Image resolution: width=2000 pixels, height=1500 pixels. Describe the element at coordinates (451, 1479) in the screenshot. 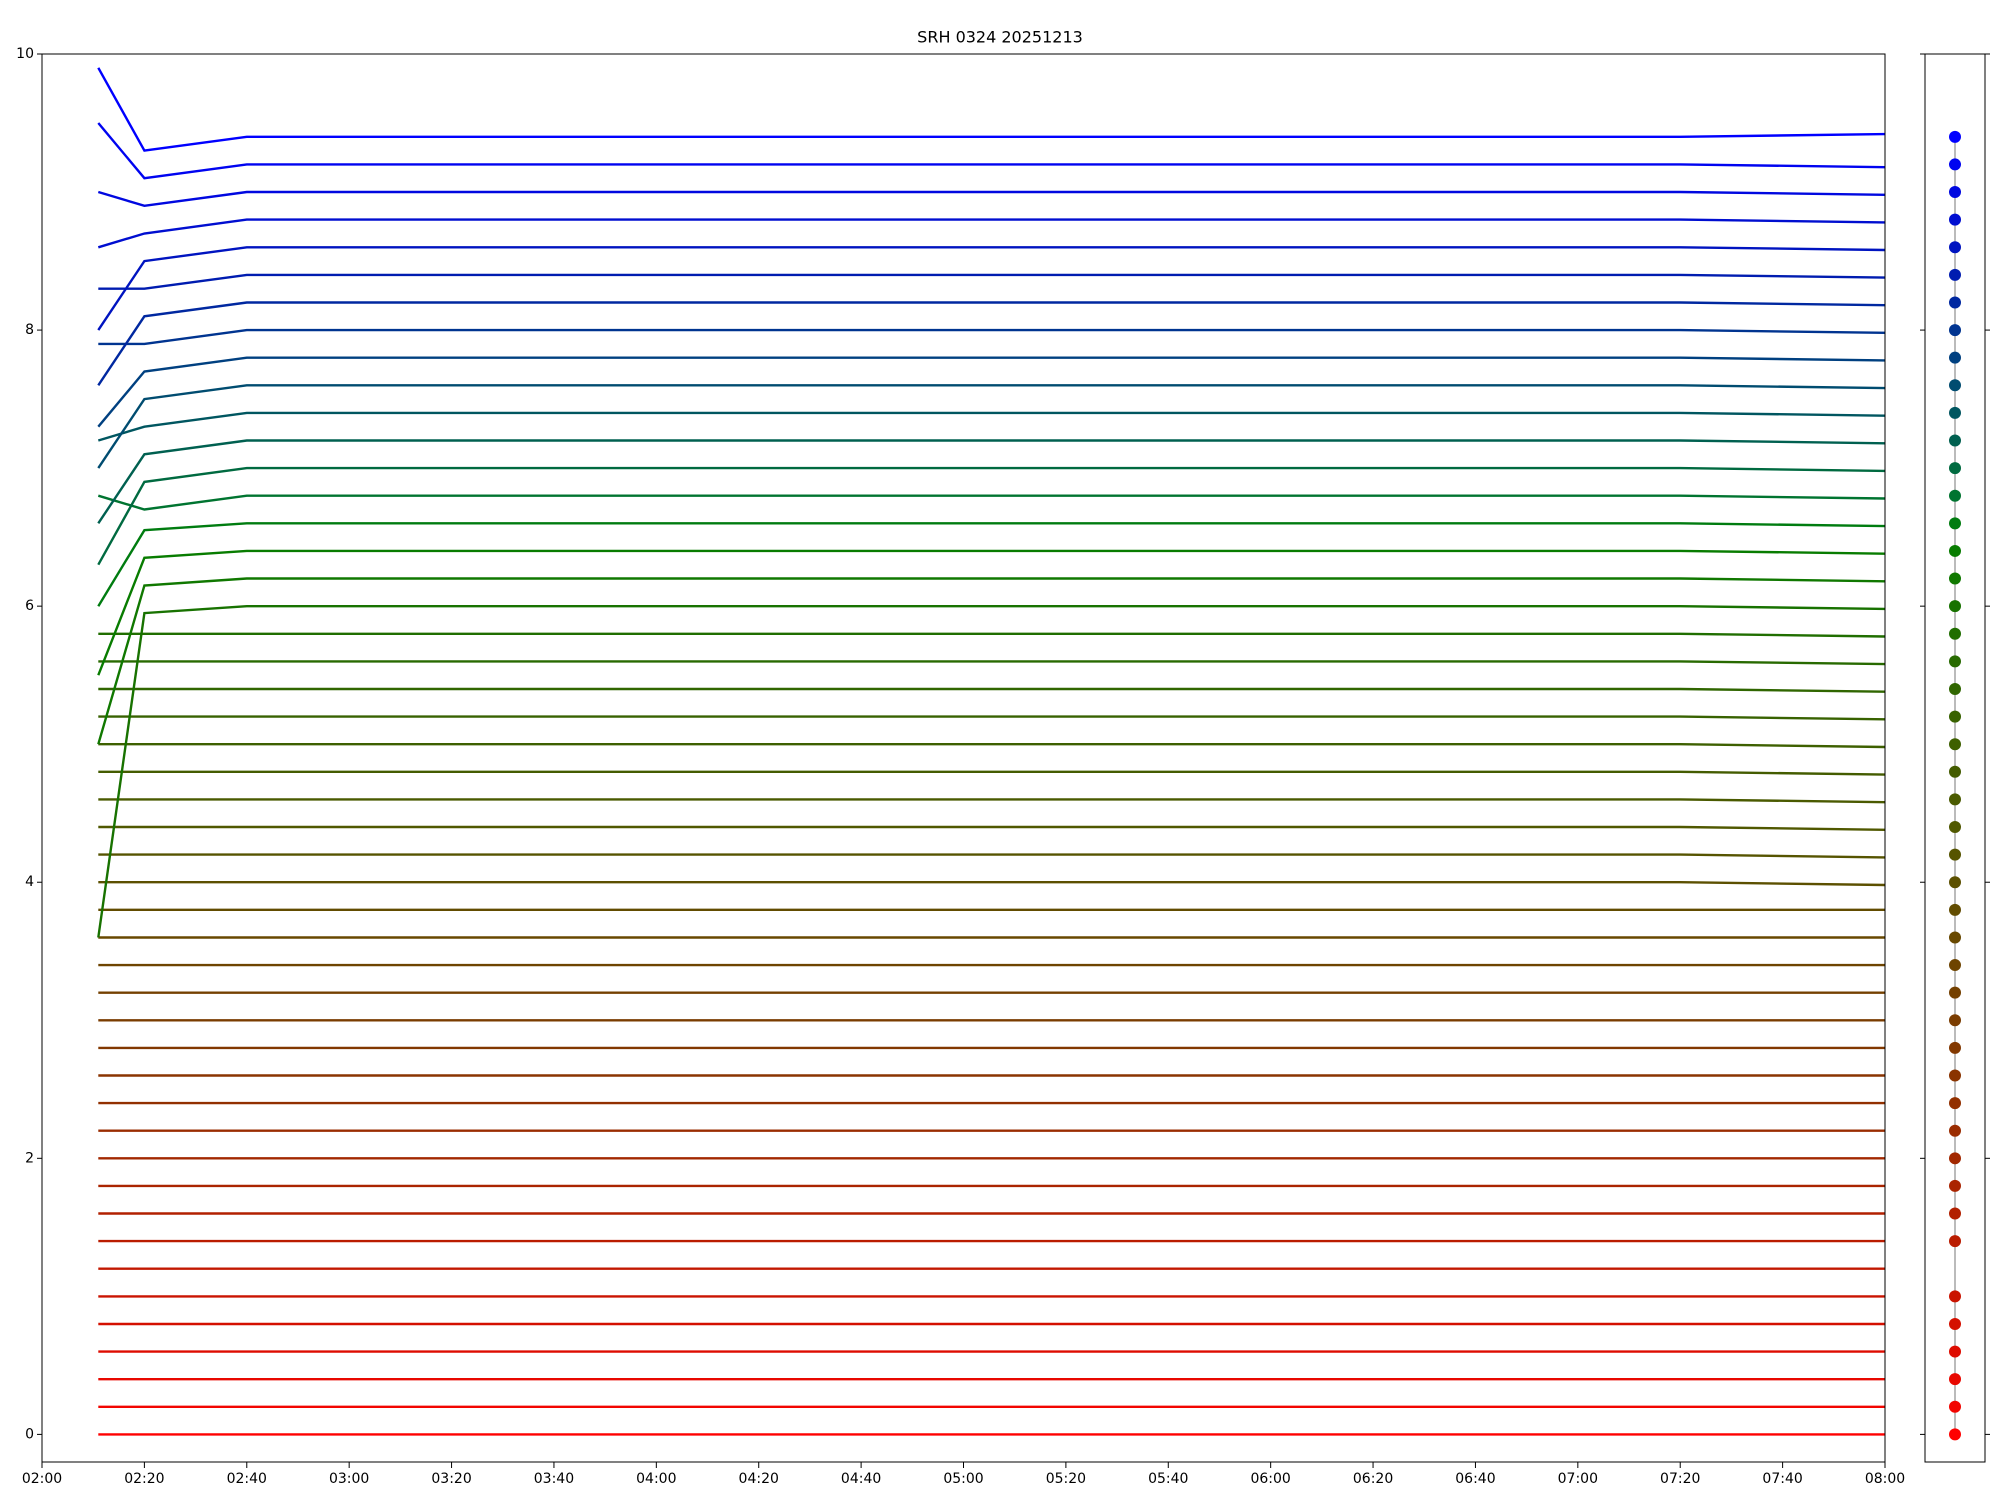

I see `x-tick-label: 03:20` at that location.